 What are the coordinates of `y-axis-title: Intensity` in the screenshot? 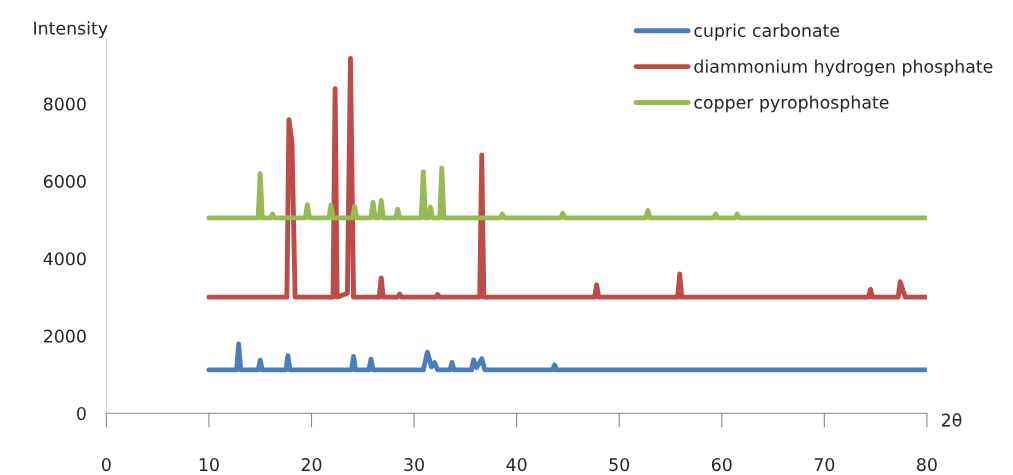 It's located at (71, 29).